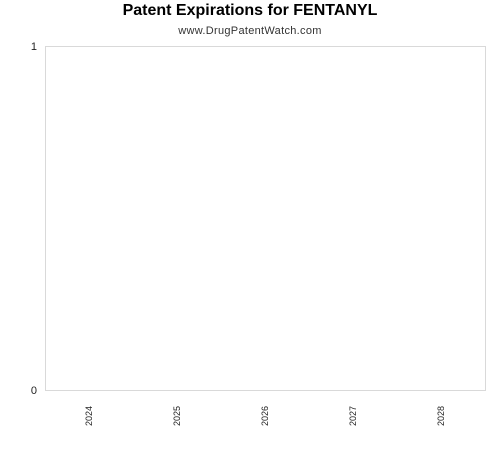  What do you see at coordinates (353, 416) in the screenshot?
I see `x-tick-label: 2027` at bounding box center [353, 416].